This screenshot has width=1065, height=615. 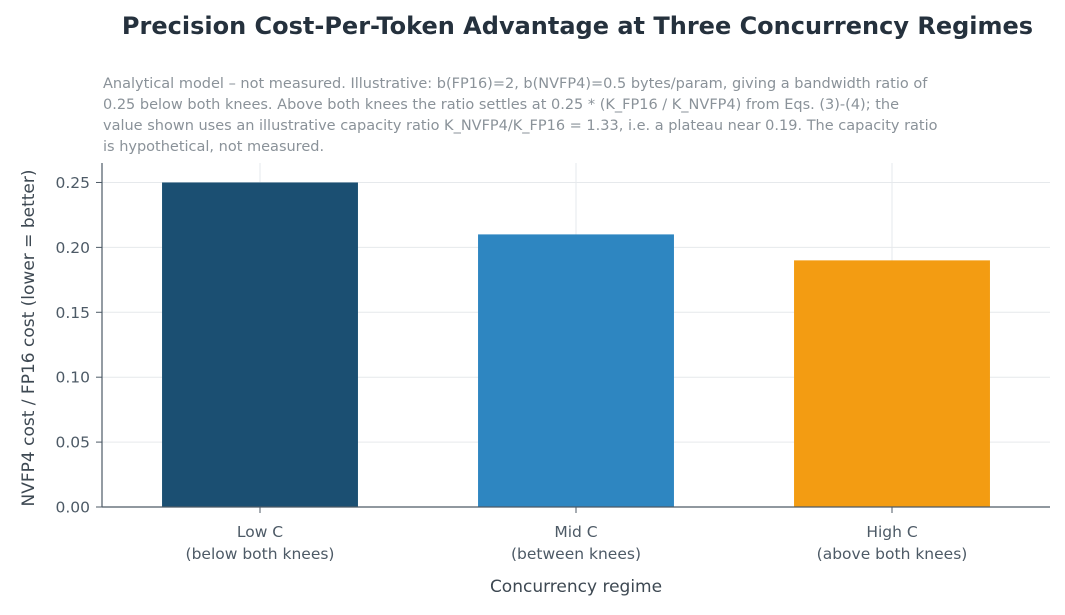 What do you see at coordinates (892, 554) in the screenshot?
I see `x-tick-sublabel: (above both knees)` at bounding box center [892, 554].